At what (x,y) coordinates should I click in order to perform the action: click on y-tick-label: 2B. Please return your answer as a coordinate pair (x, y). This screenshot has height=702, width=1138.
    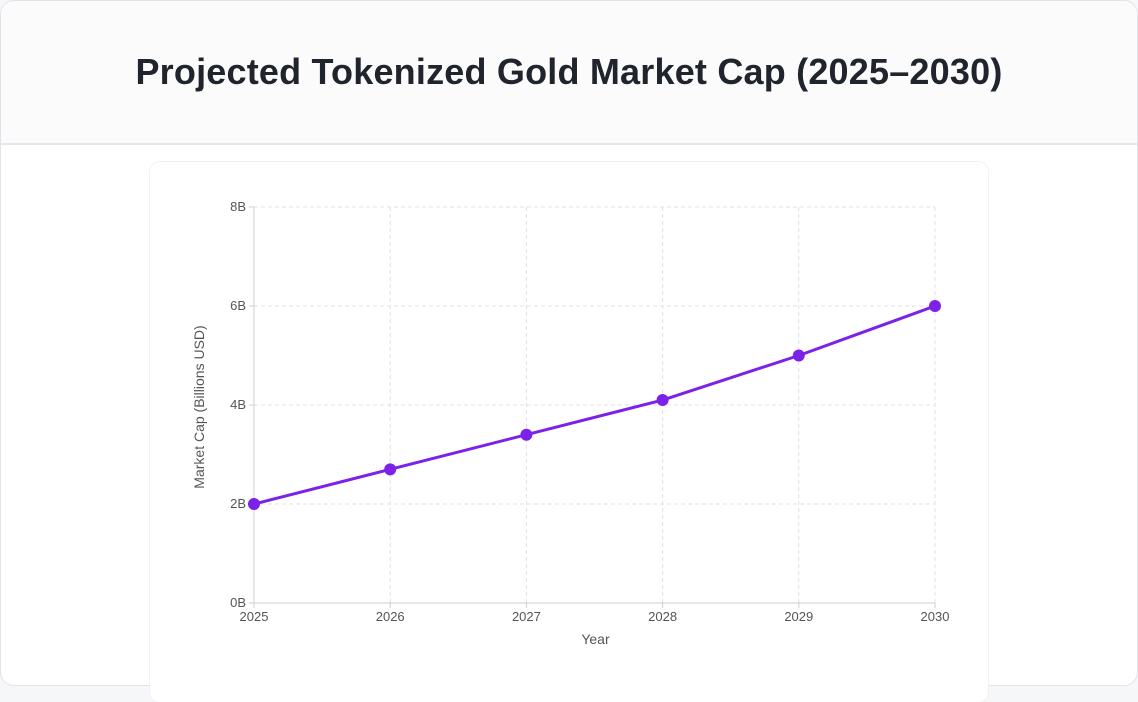
    Looking at the image, I should click on (238, 503).